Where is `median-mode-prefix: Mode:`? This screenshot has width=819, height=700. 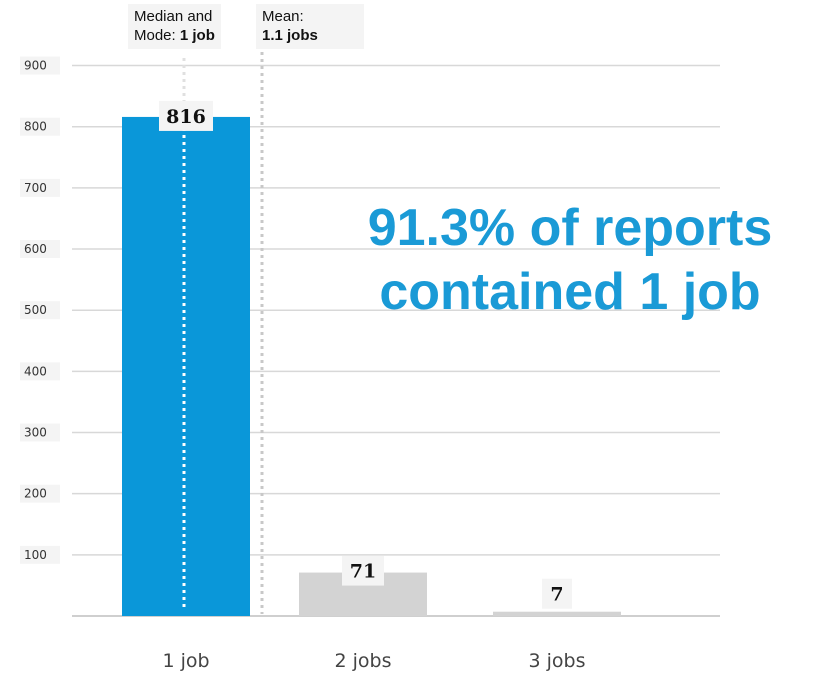
median-mode-prefix: Mode: is located at coordinates (157, 35).